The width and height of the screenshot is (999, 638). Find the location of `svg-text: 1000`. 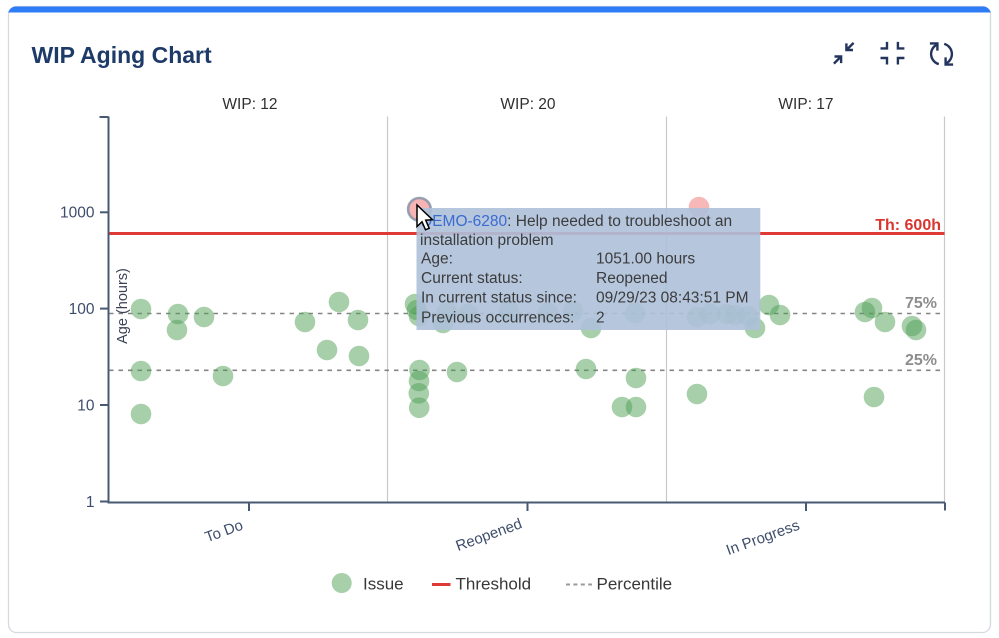

svg-text: 1000 is located at coordinates (77, 213).